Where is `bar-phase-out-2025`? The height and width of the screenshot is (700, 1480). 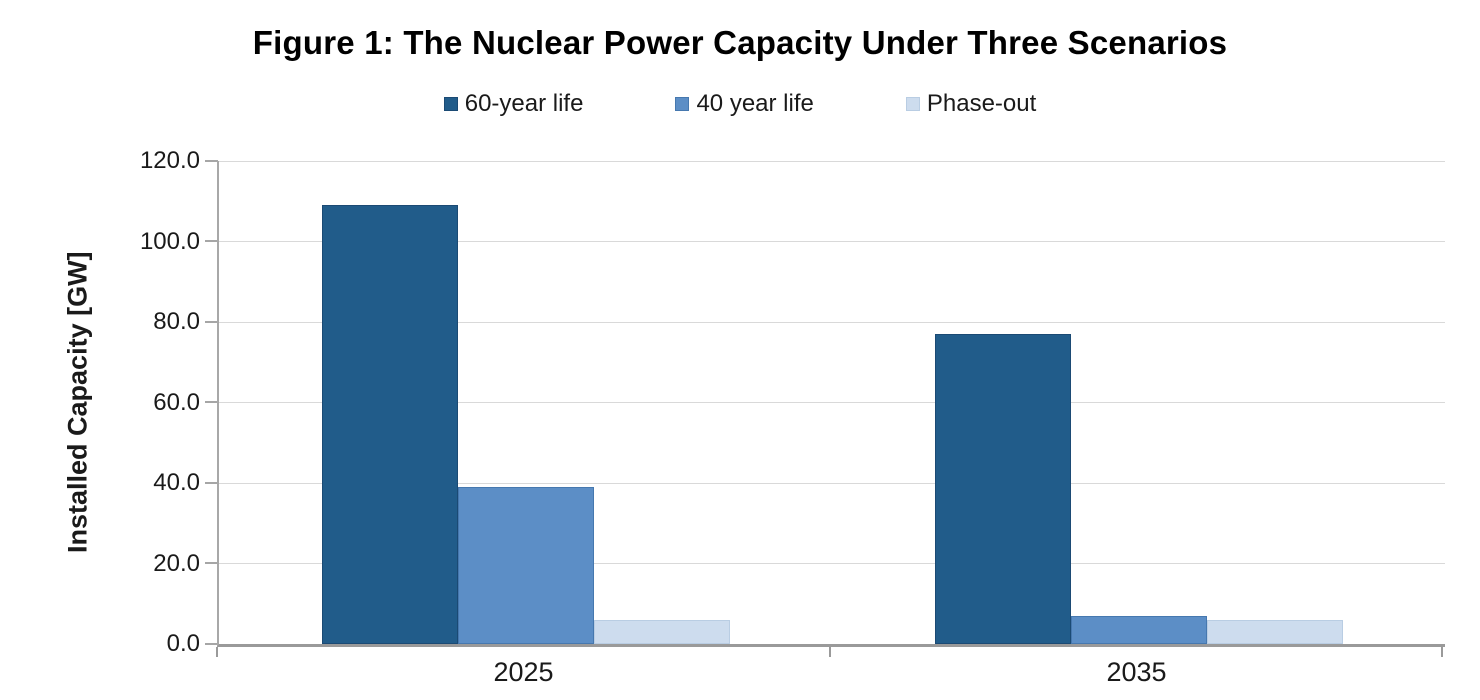 bar-phase-out-2025 is located at coordinates (661, 631).